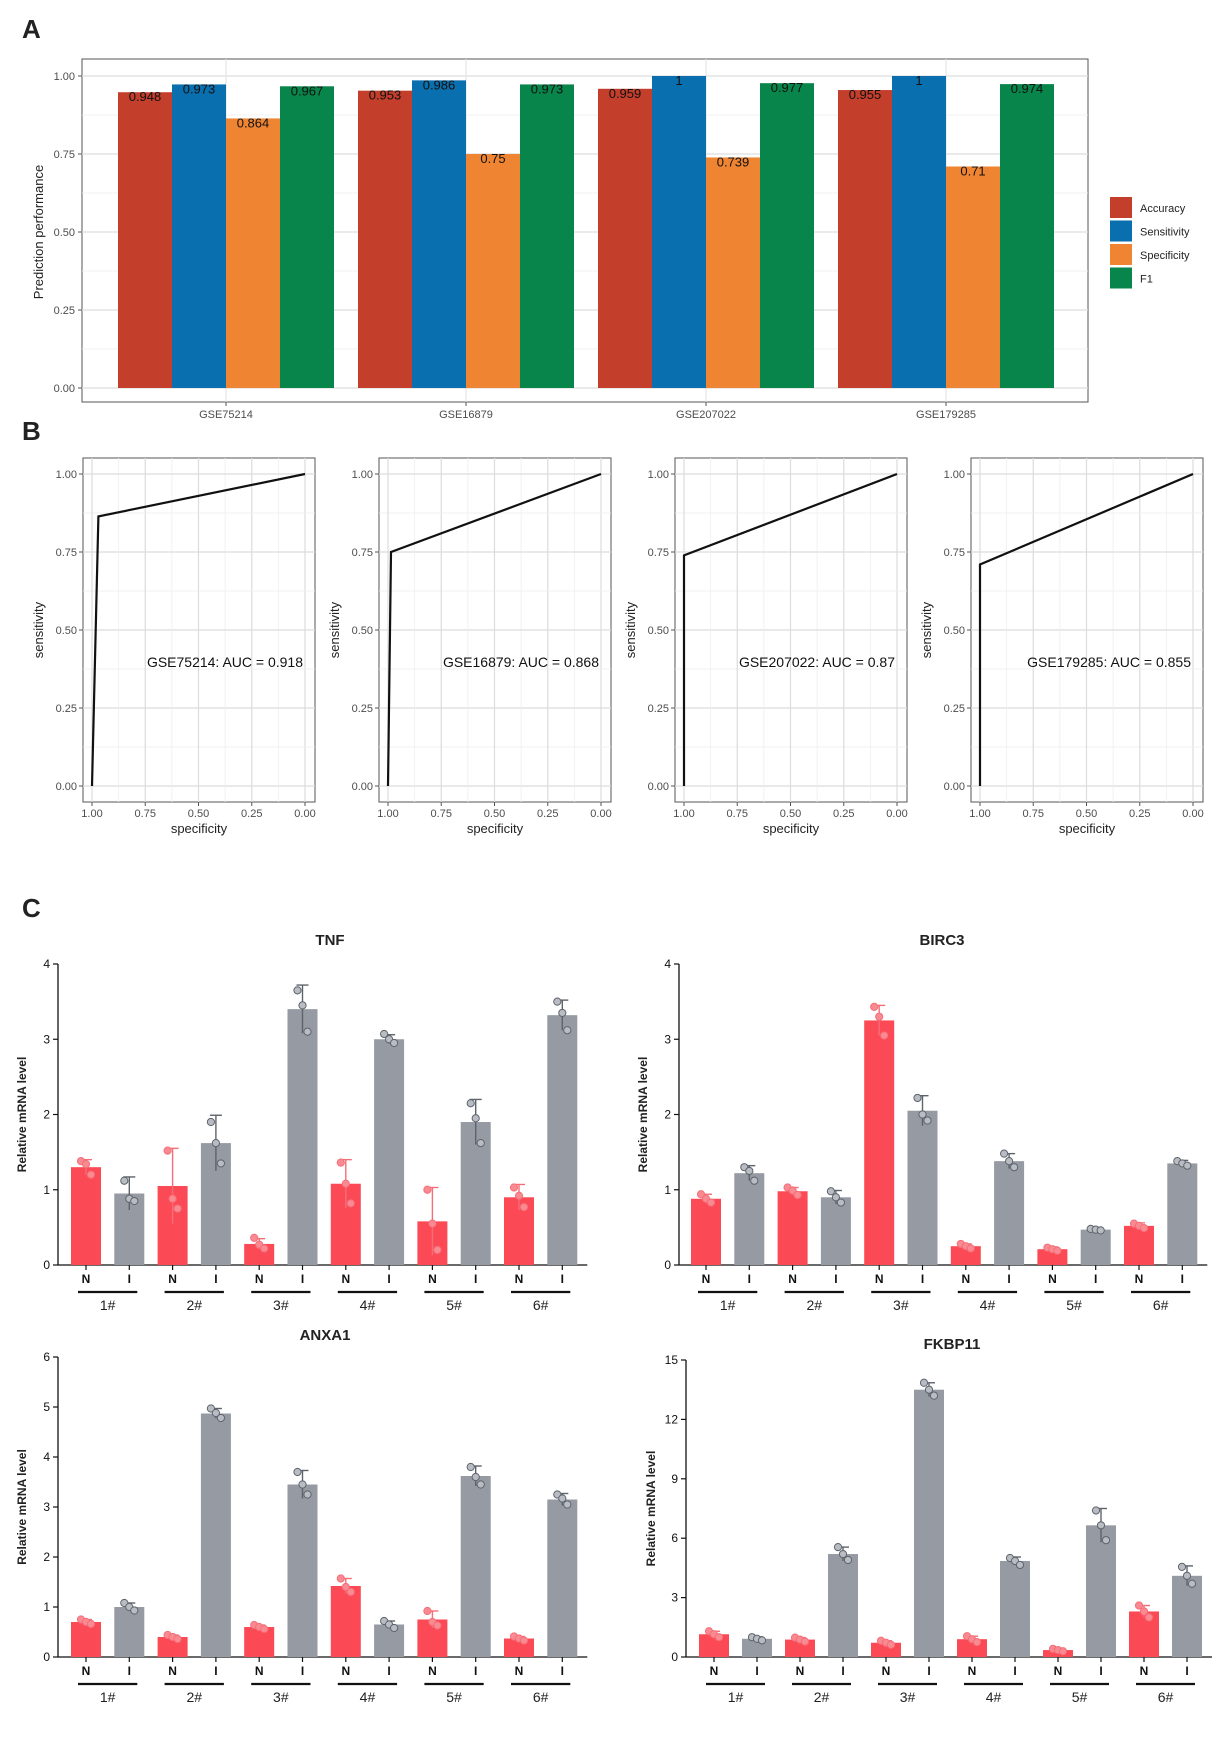 This screenshot has height=1739, width=1231. What do you see at coordinates (973, 277) in the screenshot?
I see `bar-specificity` at bounding box center [973, 277].